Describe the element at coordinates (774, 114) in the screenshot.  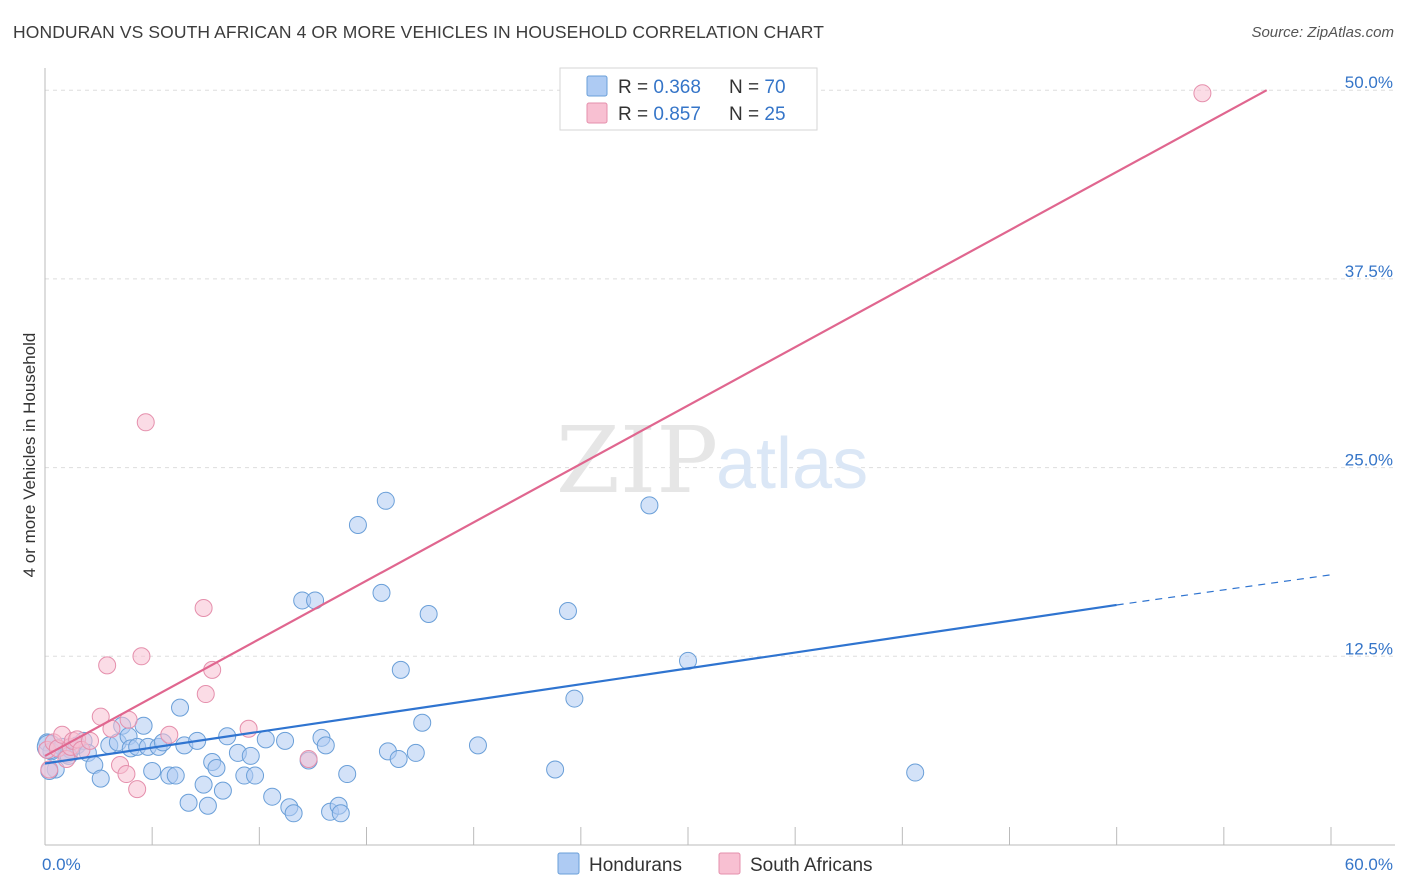
I see `legend-n-value: 25` at that location.